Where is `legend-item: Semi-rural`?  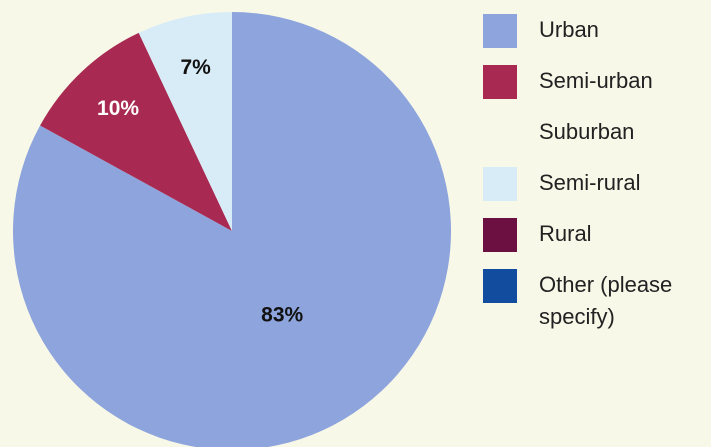
legend-item: Semi-rural is located at coordinates (593, 184).